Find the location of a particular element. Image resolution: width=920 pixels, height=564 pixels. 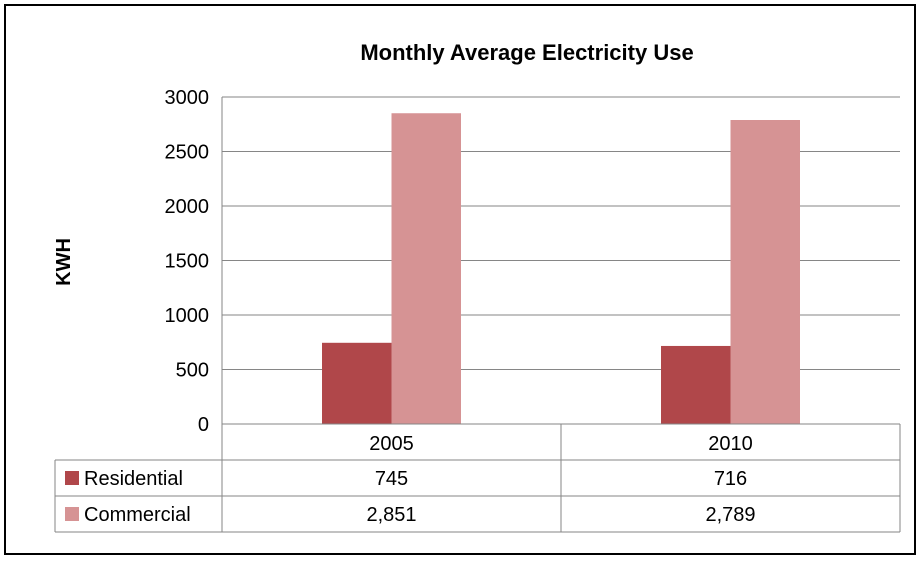

bar-commercial-2010 is located at coordinates (765, 272).